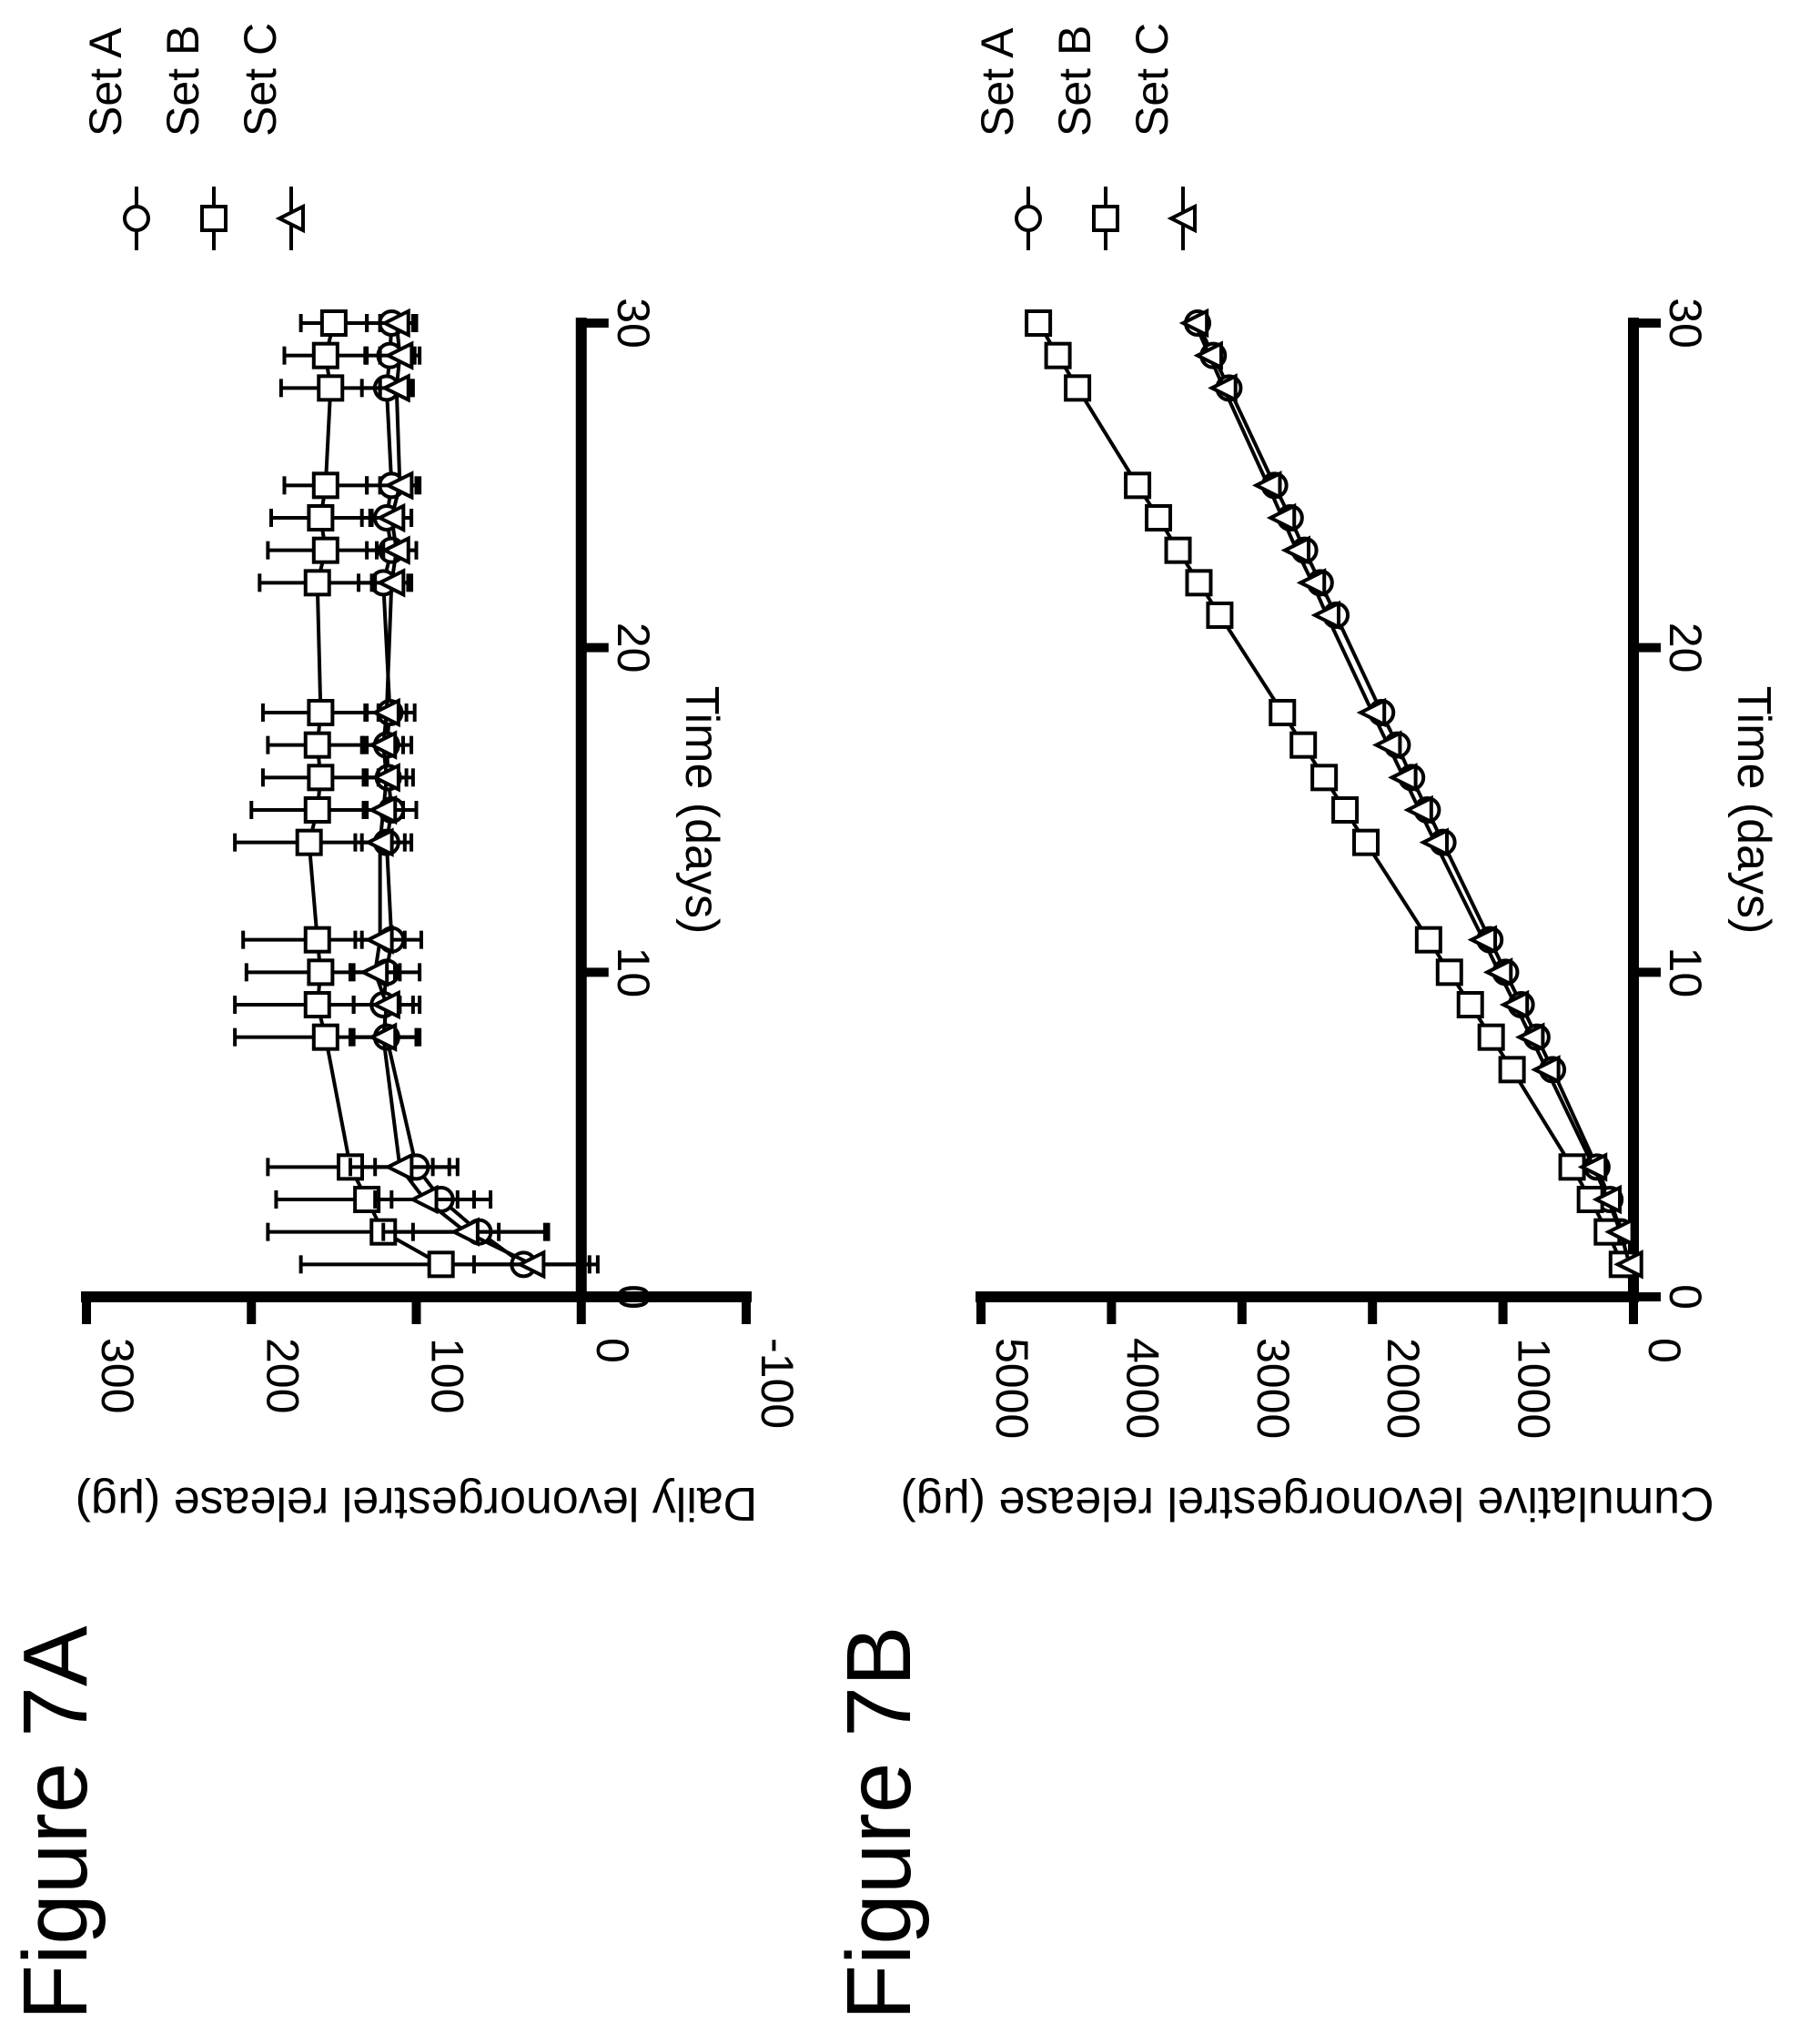 Image resolution: width=1820 pixels, height=2034 pixels. What do you see at coordinates (1535, 1388) in the screenshot?
I see `y-tick-label: 1000` at bounding box center [1535, 1388].